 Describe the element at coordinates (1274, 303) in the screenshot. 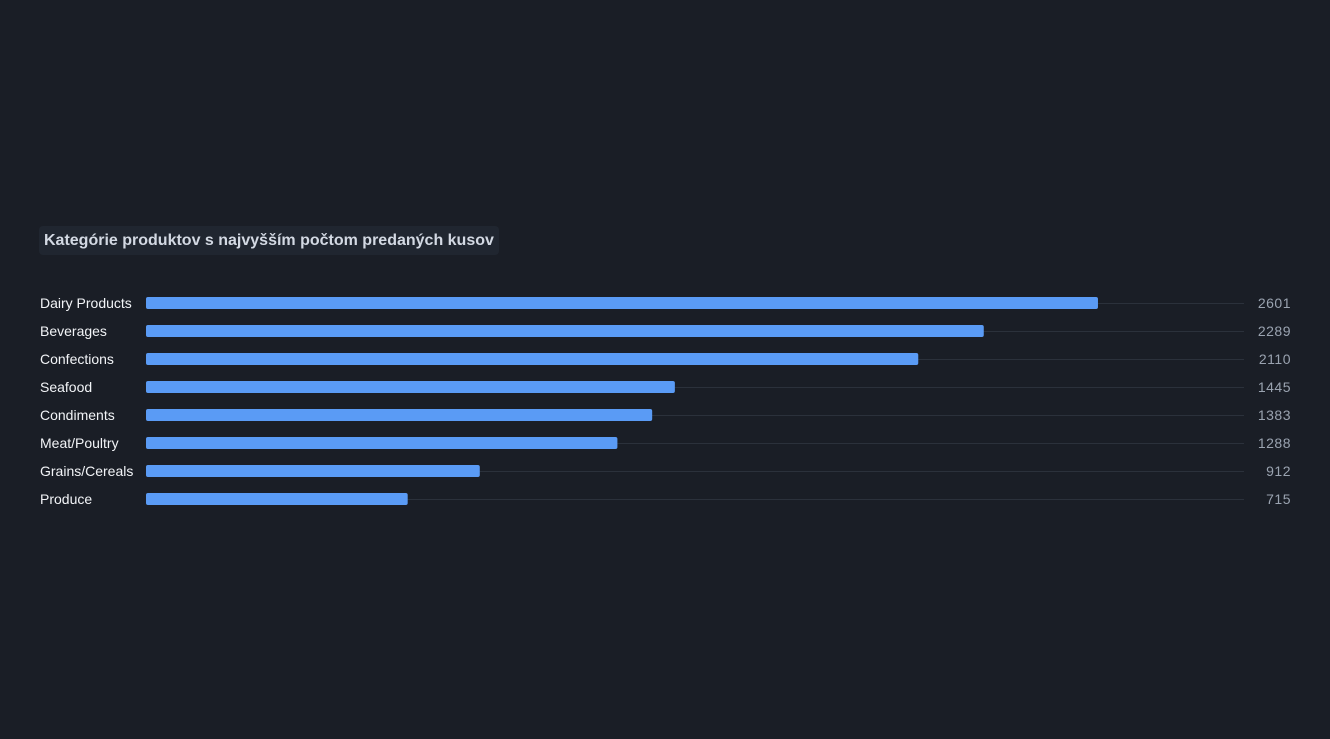

I see `value-label-dairy-products: 2601` at that location.